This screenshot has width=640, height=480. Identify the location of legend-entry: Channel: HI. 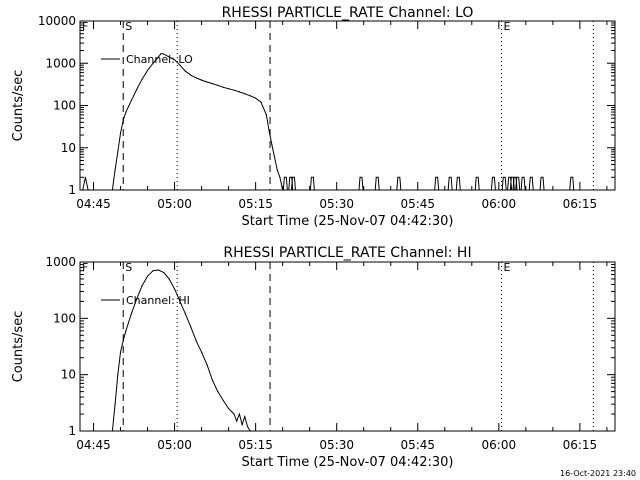
(158, 300).